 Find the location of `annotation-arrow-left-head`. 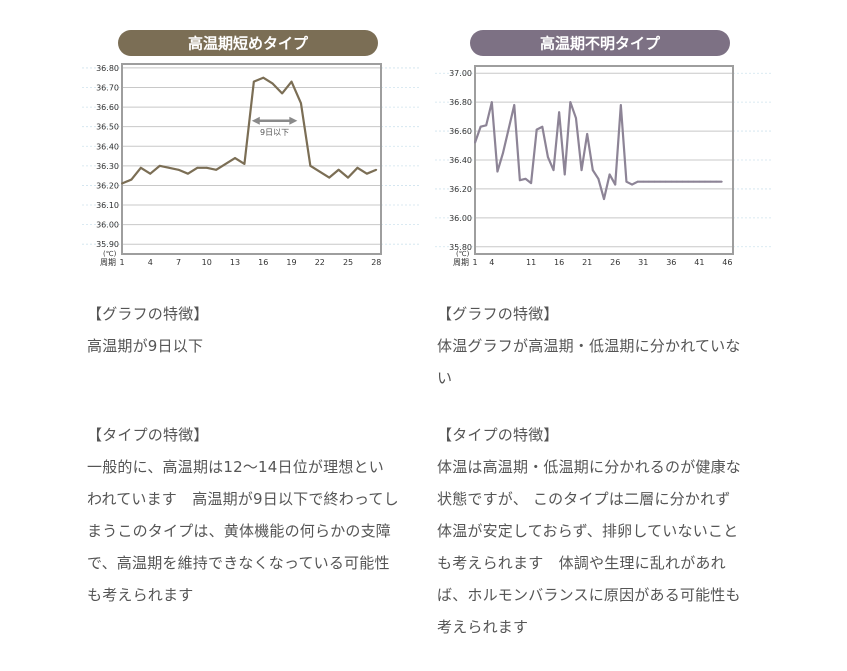

annotation-arrow-left-head is located at coordinates (255, 120).